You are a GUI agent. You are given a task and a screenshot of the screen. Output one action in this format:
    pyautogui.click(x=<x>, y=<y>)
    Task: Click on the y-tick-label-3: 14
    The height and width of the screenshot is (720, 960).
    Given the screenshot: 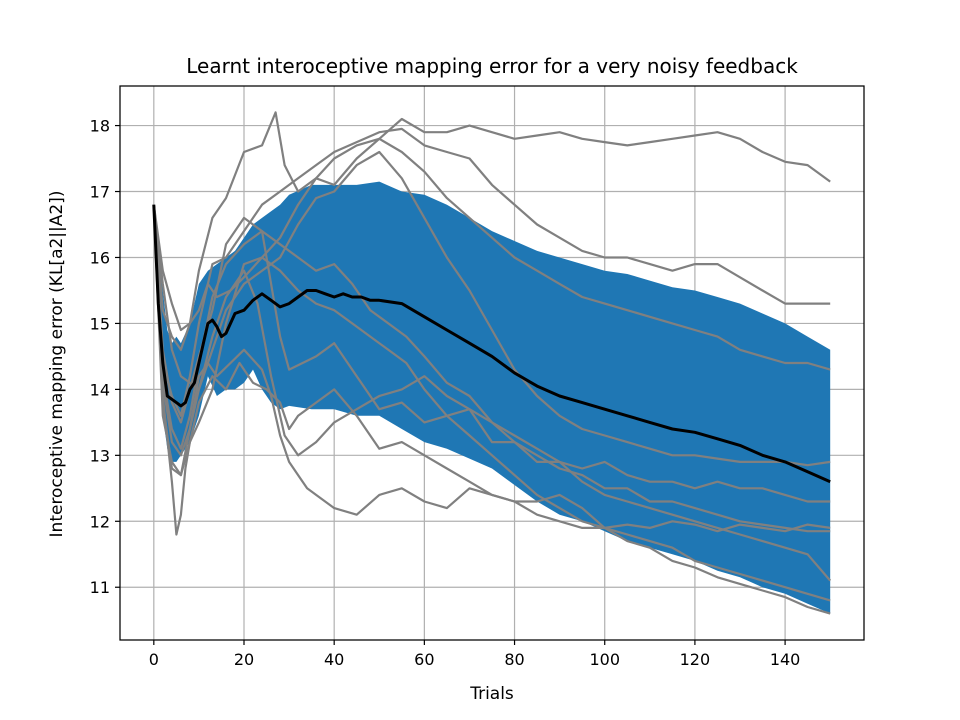 What is the action you would take?
    pyautogui.click(x=100, y=389)
    